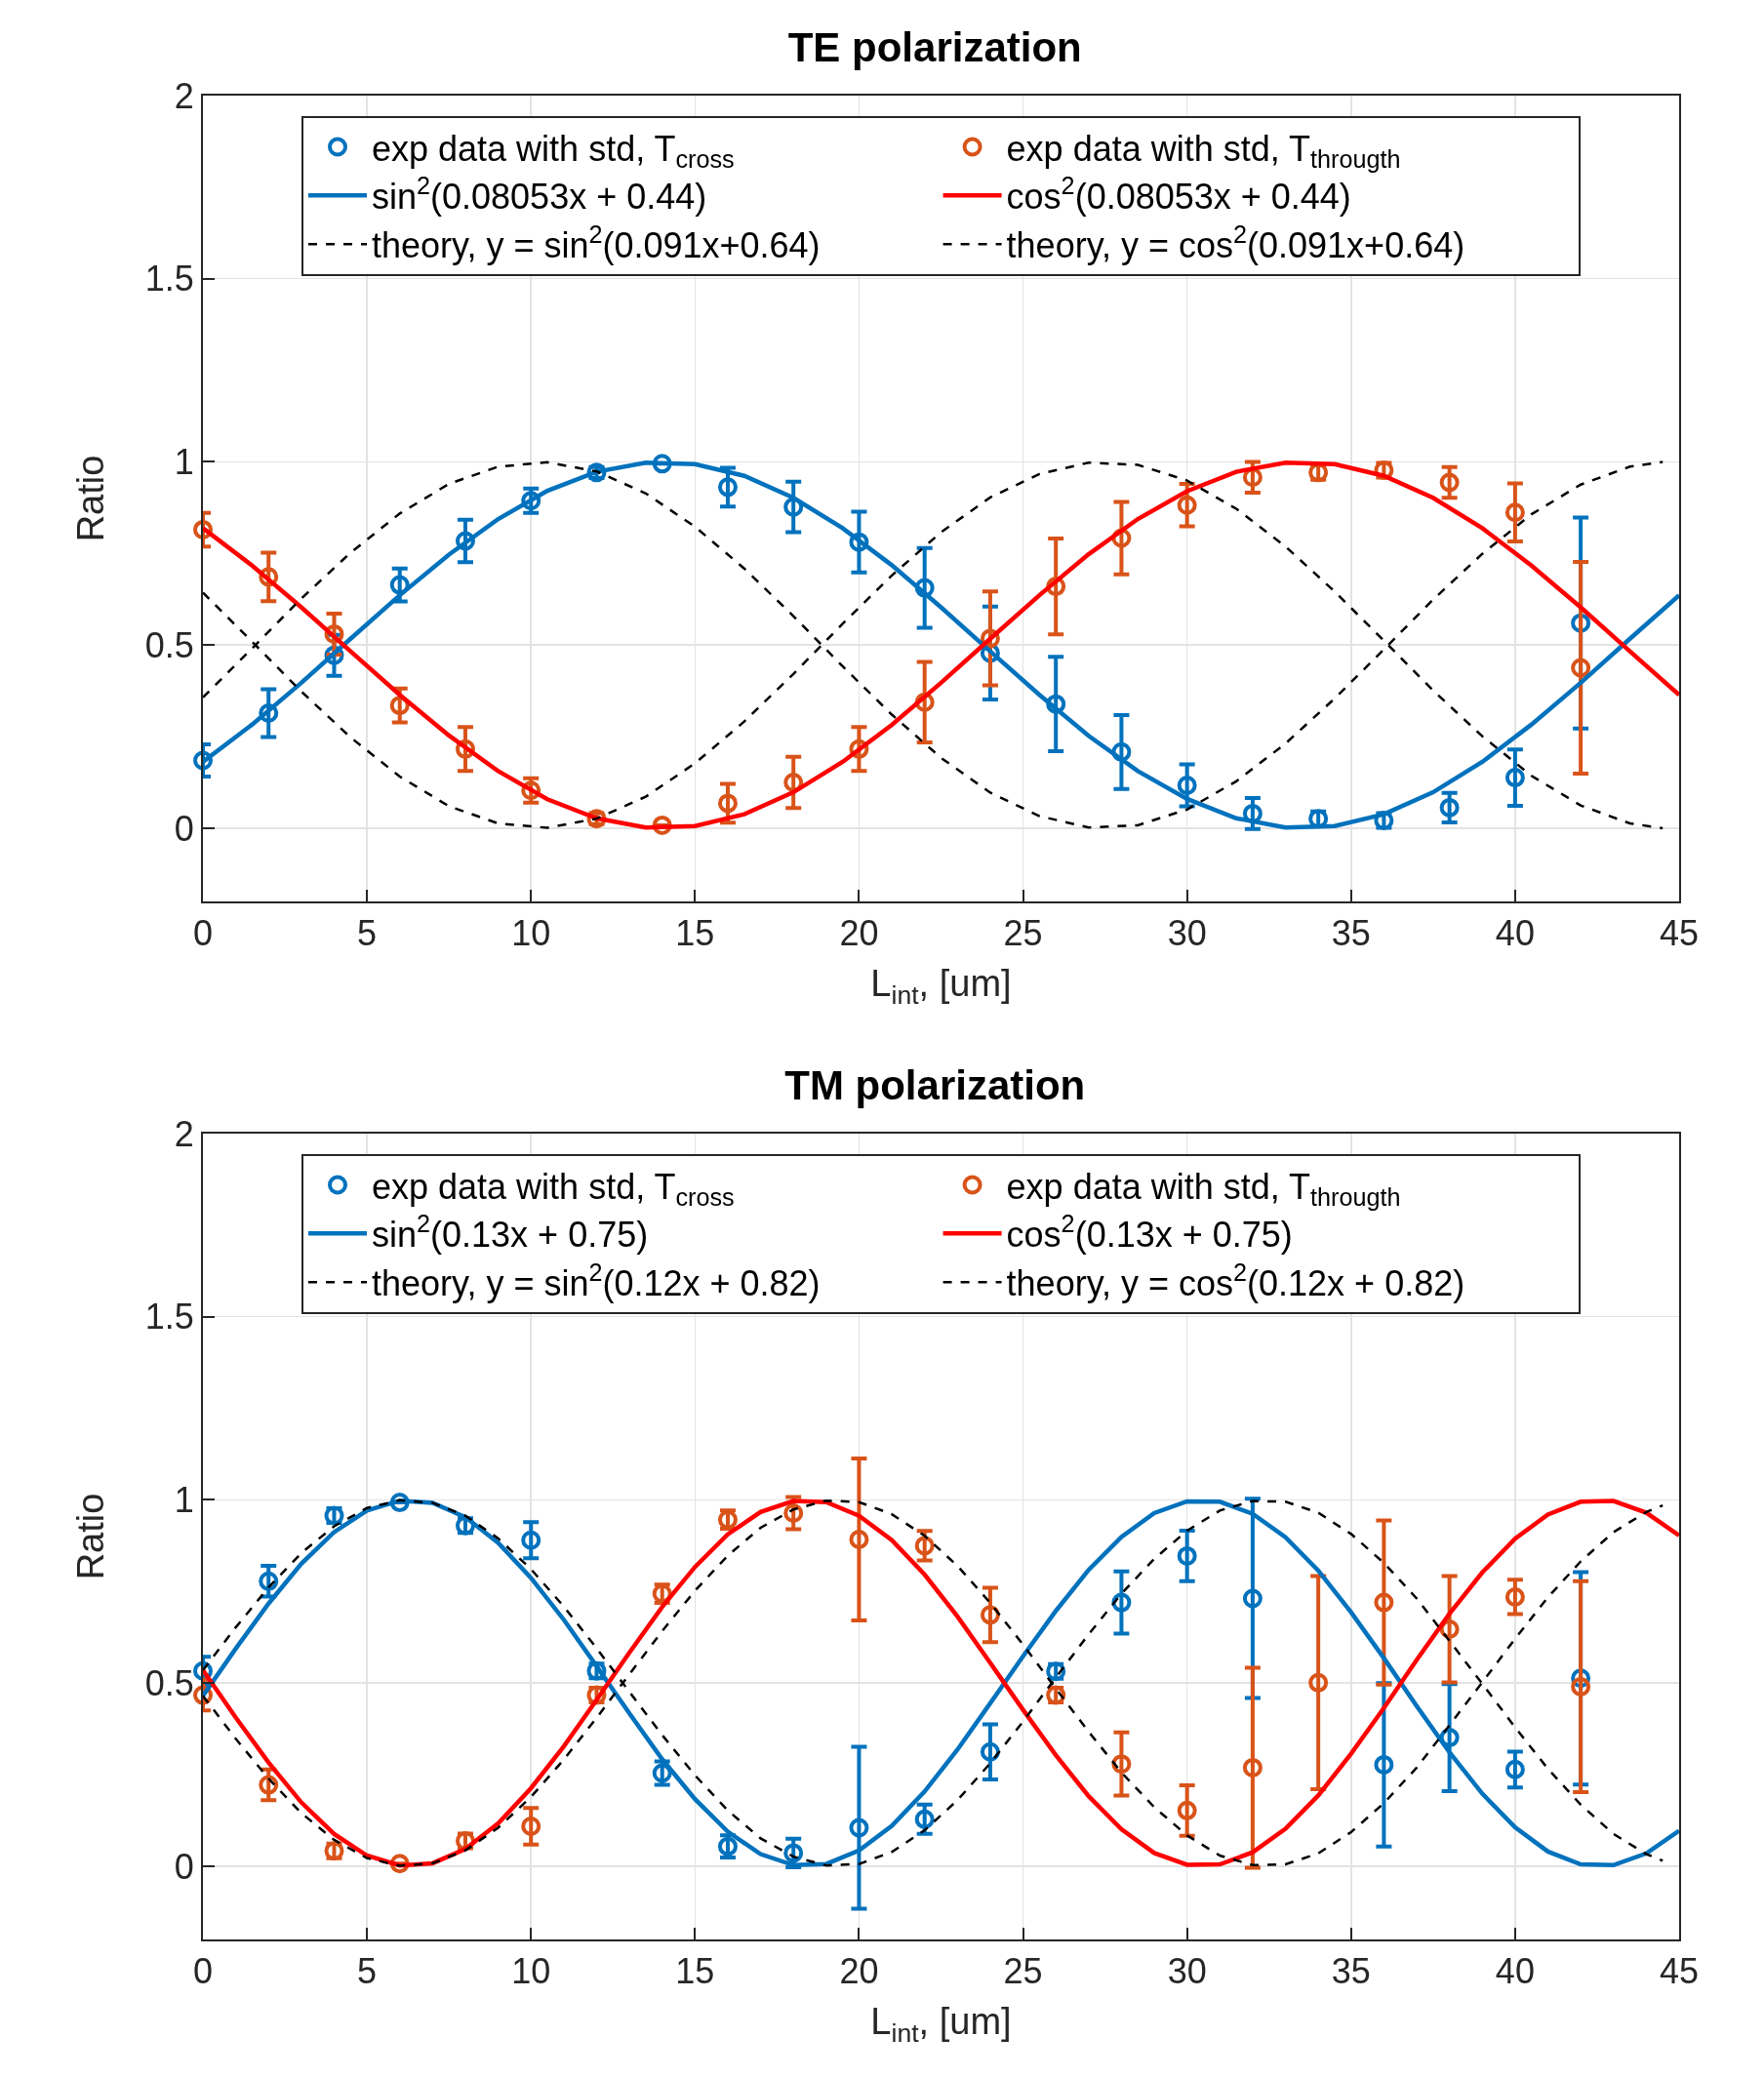 The width and height of the screenshot is (1764, 2077). Describe the element at coordinates (596, 1281) in the screenshot. I see `legend-label: theory, y = sin$^{2}$(0.12x + 0.82)` at that location.